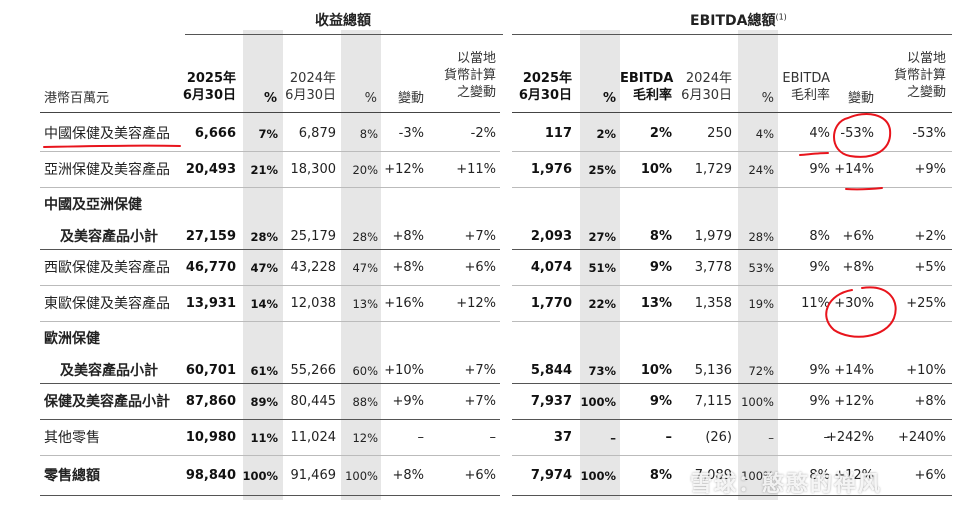 Image resolution: width=974 pixels, height=511 pixels. I want to click on table-cell: 11,024, so click(313, 437).